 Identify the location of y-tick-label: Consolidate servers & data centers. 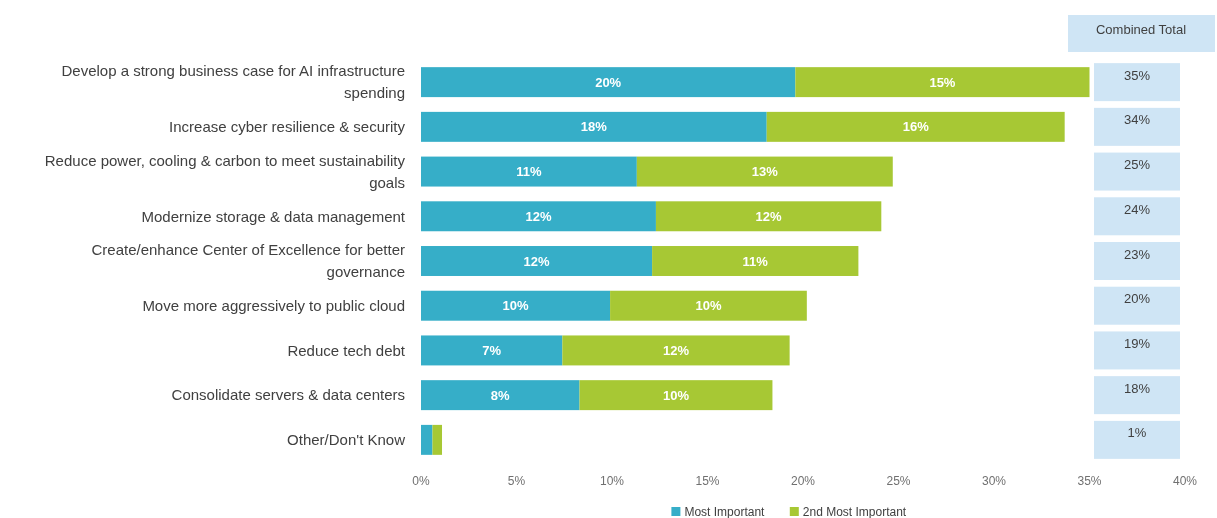
(288, 395).